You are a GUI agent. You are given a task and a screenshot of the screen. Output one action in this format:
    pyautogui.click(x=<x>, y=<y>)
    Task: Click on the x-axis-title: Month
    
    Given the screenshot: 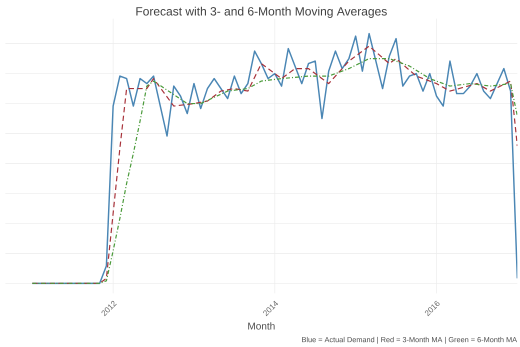 What is the action you would take?
    pyautogui.click(x=261, y=326)
    